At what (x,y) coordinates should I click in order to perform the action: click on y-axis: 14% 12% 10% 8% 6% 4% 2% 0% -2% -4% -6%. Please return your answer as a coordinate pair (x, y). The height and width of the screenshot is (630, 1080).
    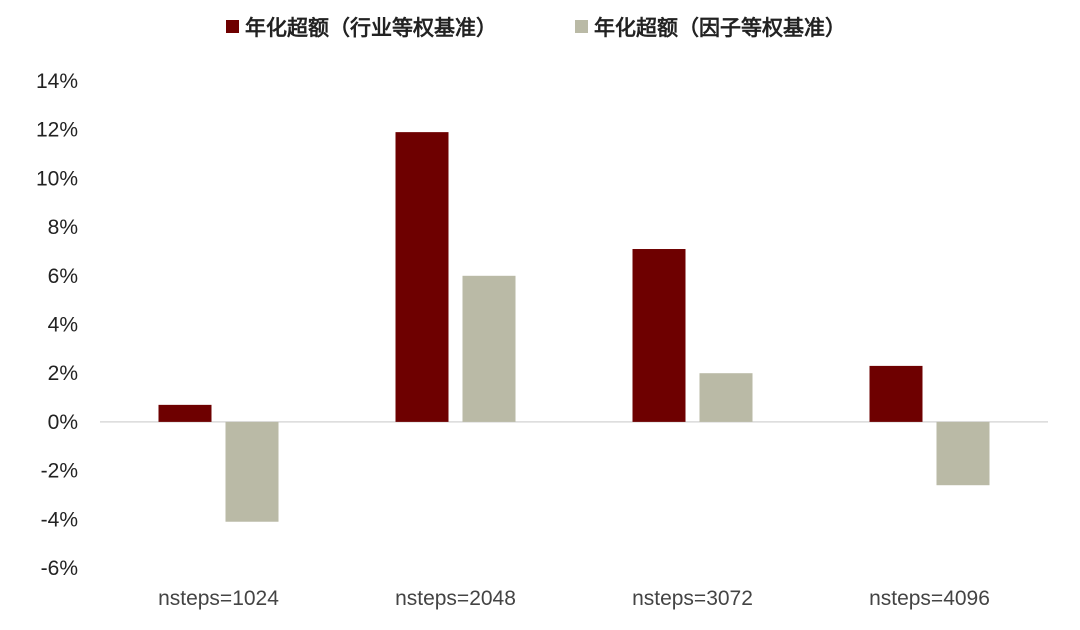
    Looking at the image, I should click on (57, 325).